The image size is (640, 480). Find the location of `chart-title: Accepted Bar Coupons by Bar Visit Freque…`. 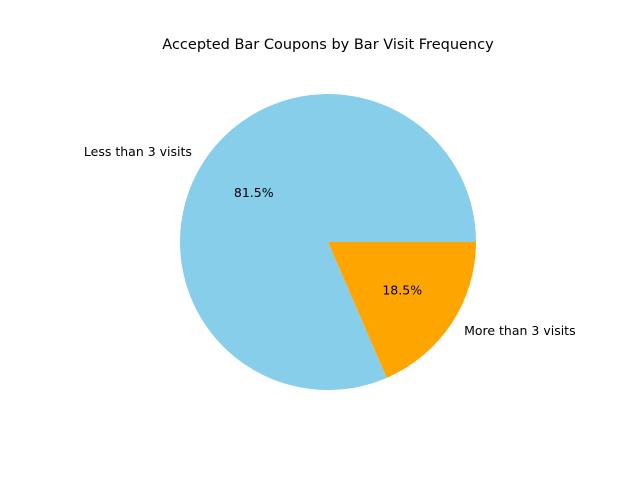

chart-title: Accepted Bar Coupons by Bar Visit Freque… is located at coordinates (328, 45).